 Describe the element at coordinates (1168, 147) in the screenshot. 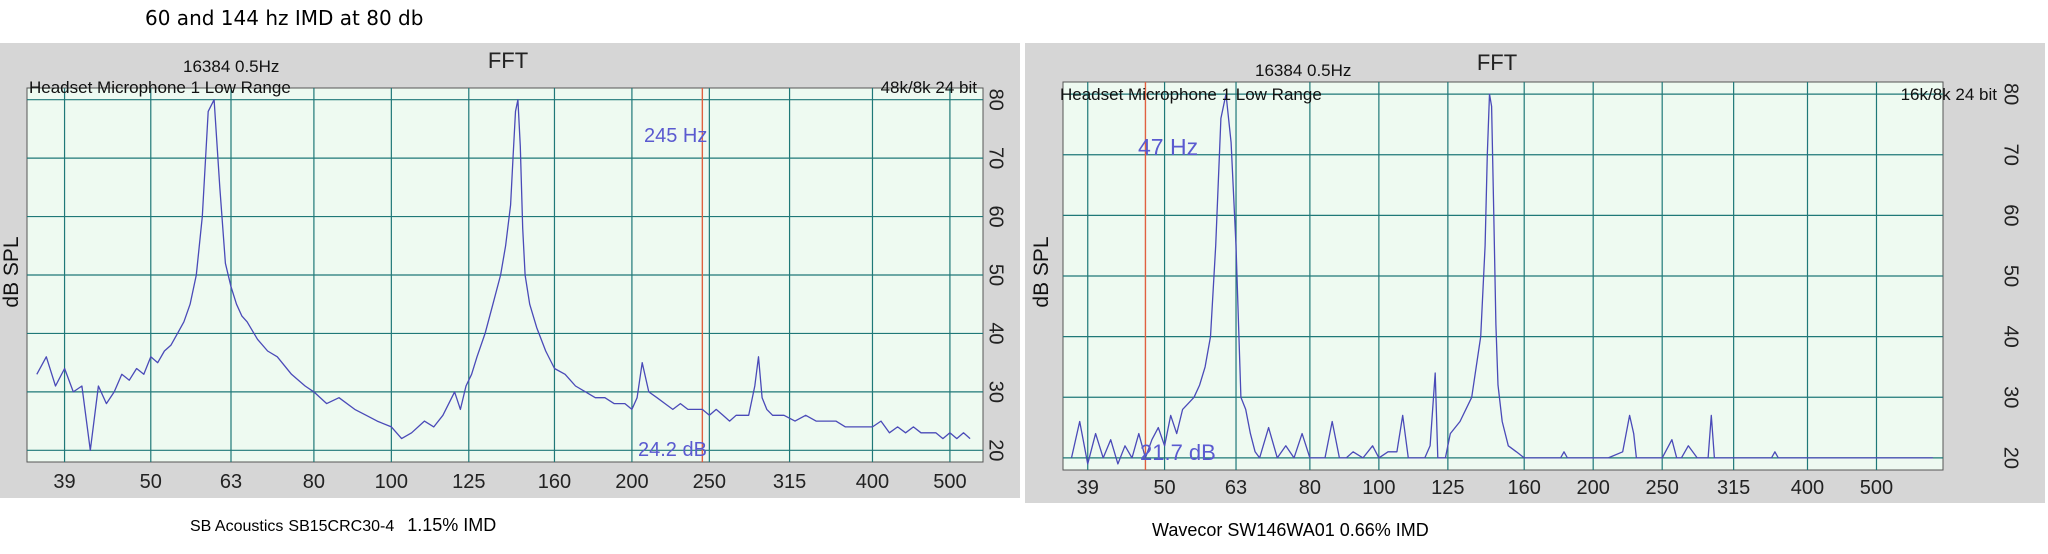

I see `marker-frequency-label: 47 Hz` at that location.